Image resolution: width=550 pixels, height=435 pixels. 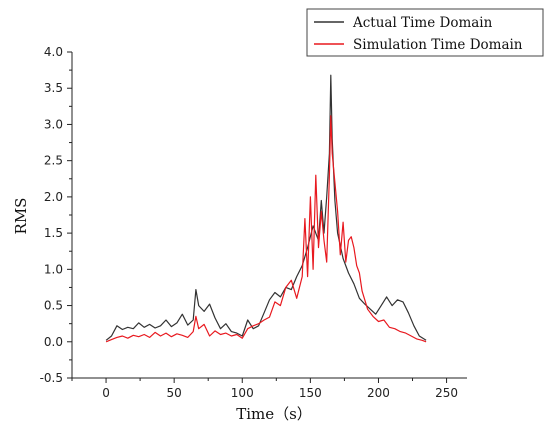 What do you see at coordinates (438, 45) in the screenshot?
I see `legend-label-simulation: Simulation Time Domain` at bounding box center [438, 45].